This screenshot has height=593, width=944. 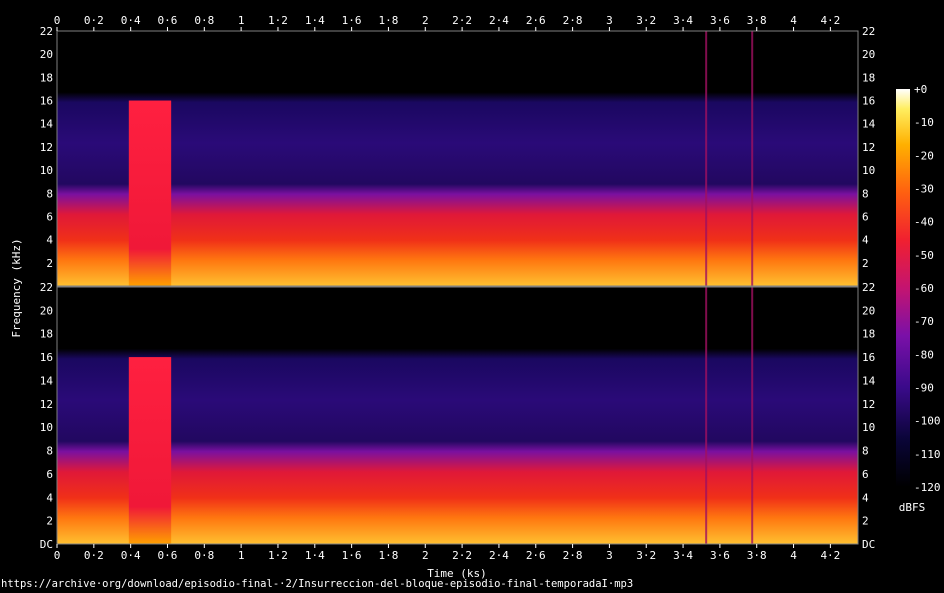 What do you see at coordinates (924, 321) in the screenshot?
I see `colorbar-tick-label: -70` at bounding box center [924, 321].